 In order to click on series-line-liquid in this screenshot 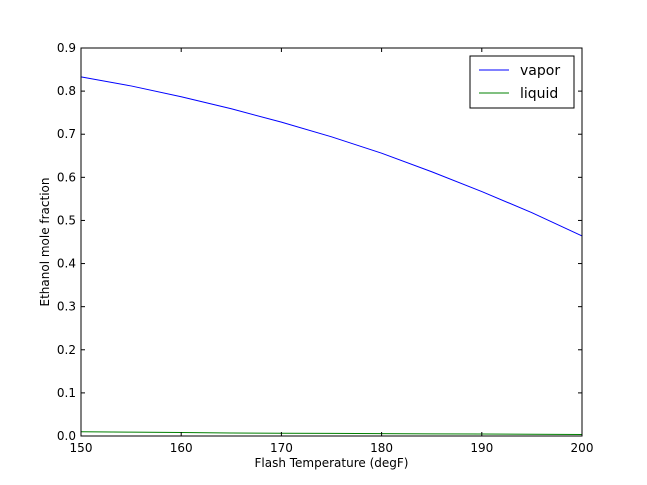, I will do `click(331, 433)`.